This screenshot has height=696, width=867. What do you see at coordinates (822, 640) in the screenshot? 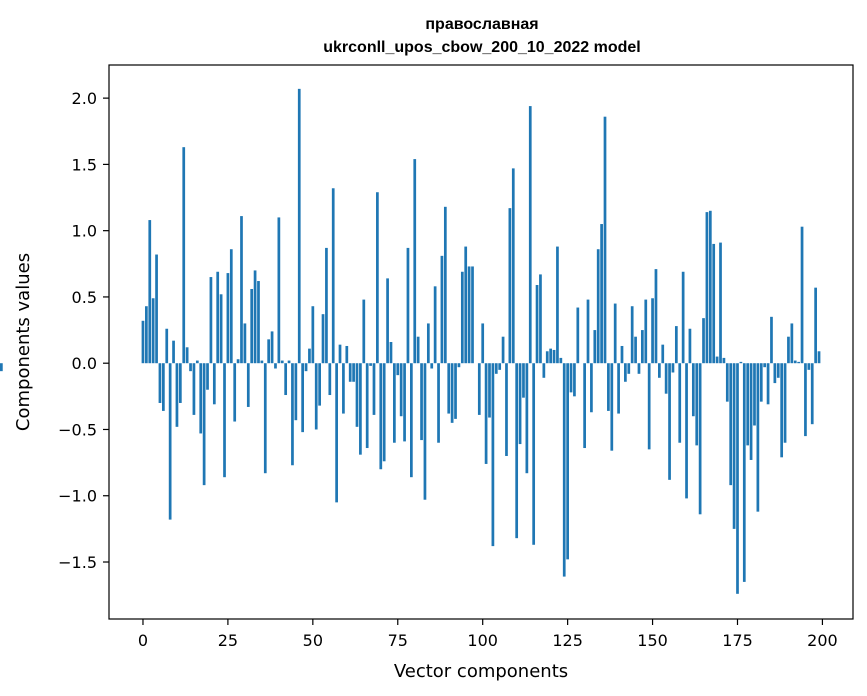
I see `x-tick-label: 200` at bounding box center [822, 640].